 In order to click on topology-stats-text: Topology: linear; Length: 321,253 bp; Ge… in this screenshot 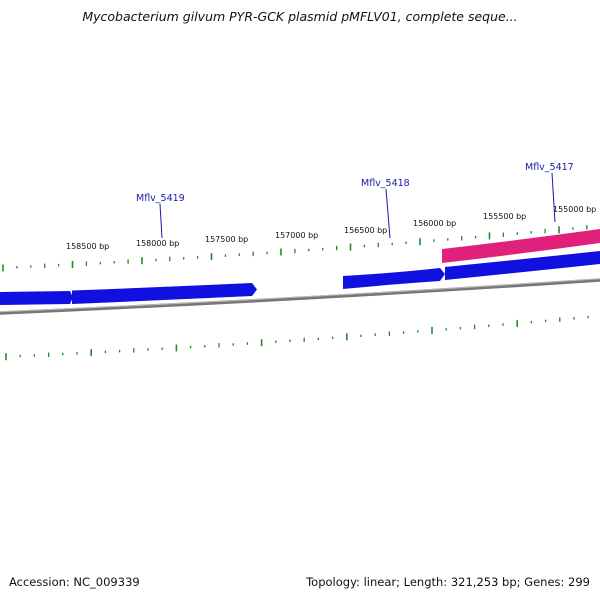, I will do `click(448, 582)`.